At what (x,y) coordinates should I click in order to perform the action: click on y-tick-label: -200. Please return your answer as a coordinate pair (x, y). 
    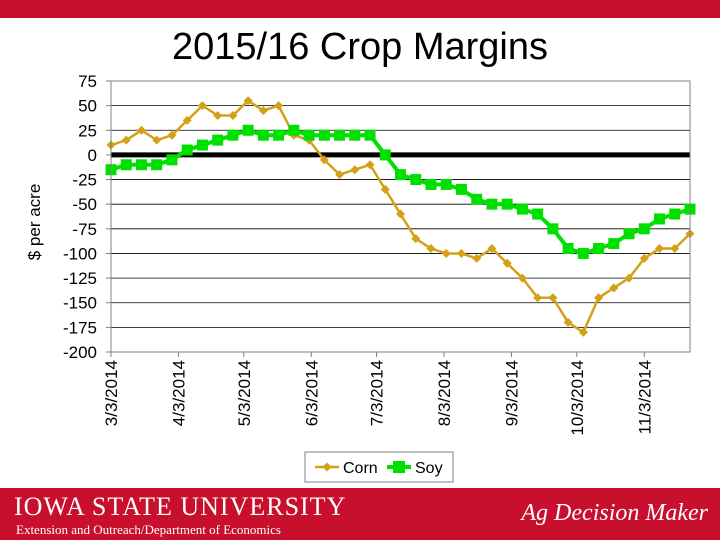
    Looking at the image, I should click on (80, 352).